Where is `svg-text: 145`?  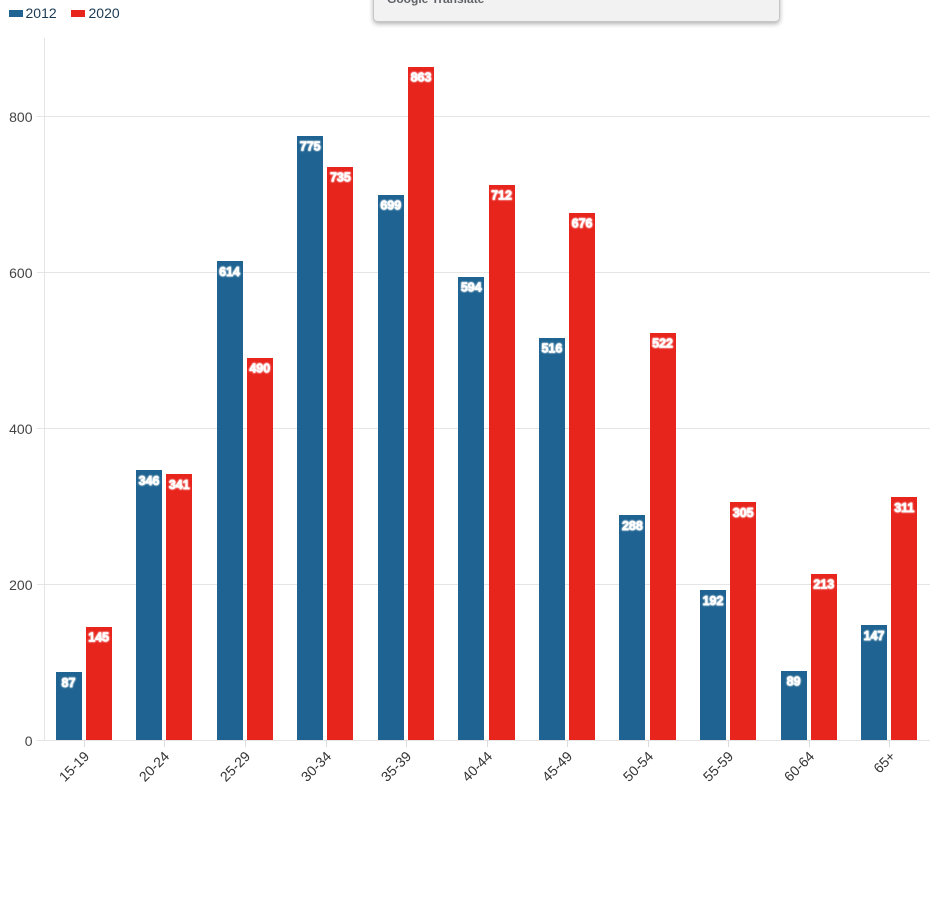
svg-text: 145 is located at coordinates (98, 638).